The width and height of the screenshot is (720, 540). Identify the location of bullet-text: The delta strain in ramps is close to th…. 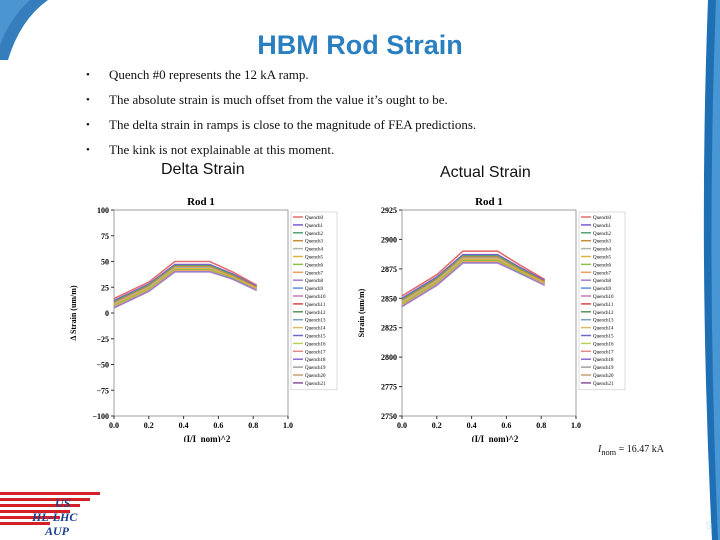
(293, 124).